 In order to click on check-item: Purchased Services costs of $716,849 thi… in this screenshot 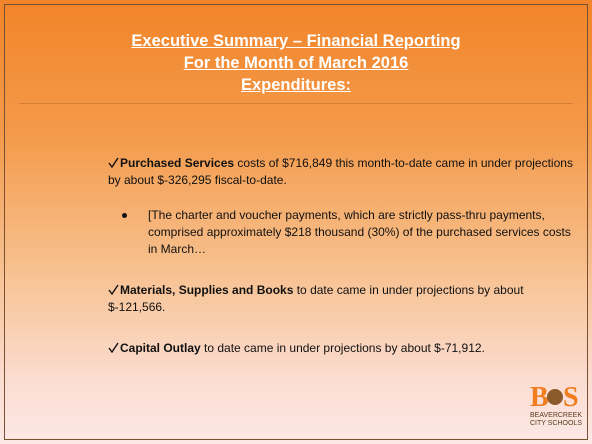, I will do `click(344, 172)`.